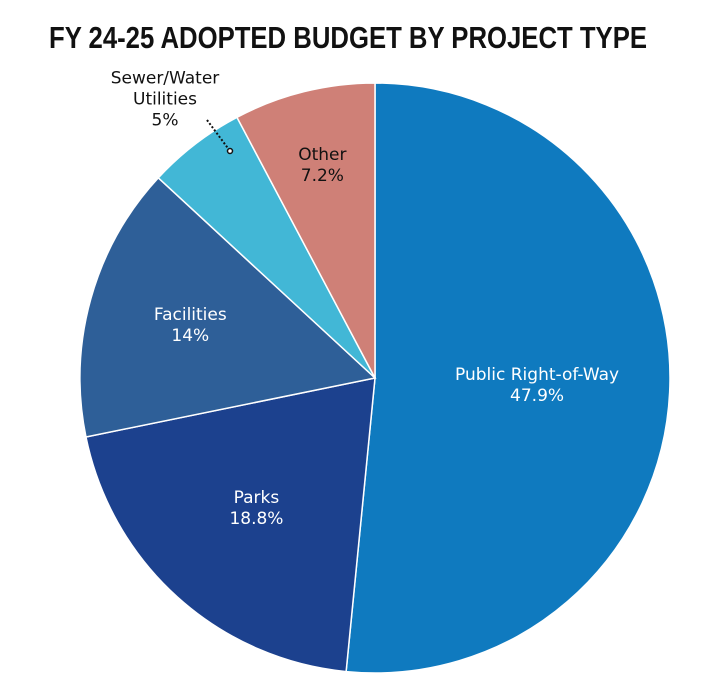 The image size is (722, 700). I want to click on value-label: 5%, so click(165, 120).